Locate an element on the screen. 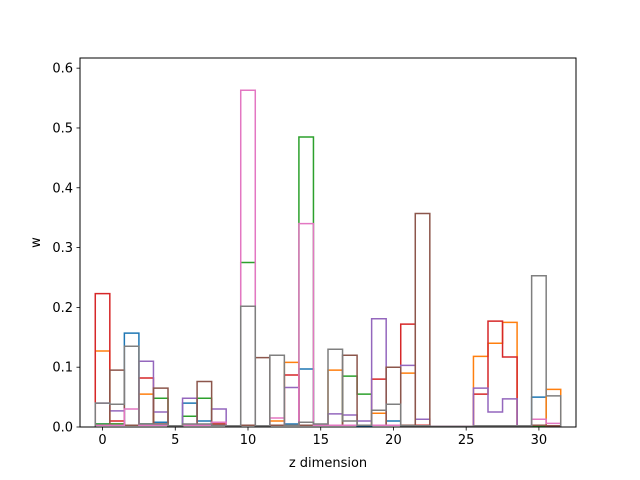 The height and width of the screenshot is (480, 640). y-axis-label: w is located at coordinates (36, 242).